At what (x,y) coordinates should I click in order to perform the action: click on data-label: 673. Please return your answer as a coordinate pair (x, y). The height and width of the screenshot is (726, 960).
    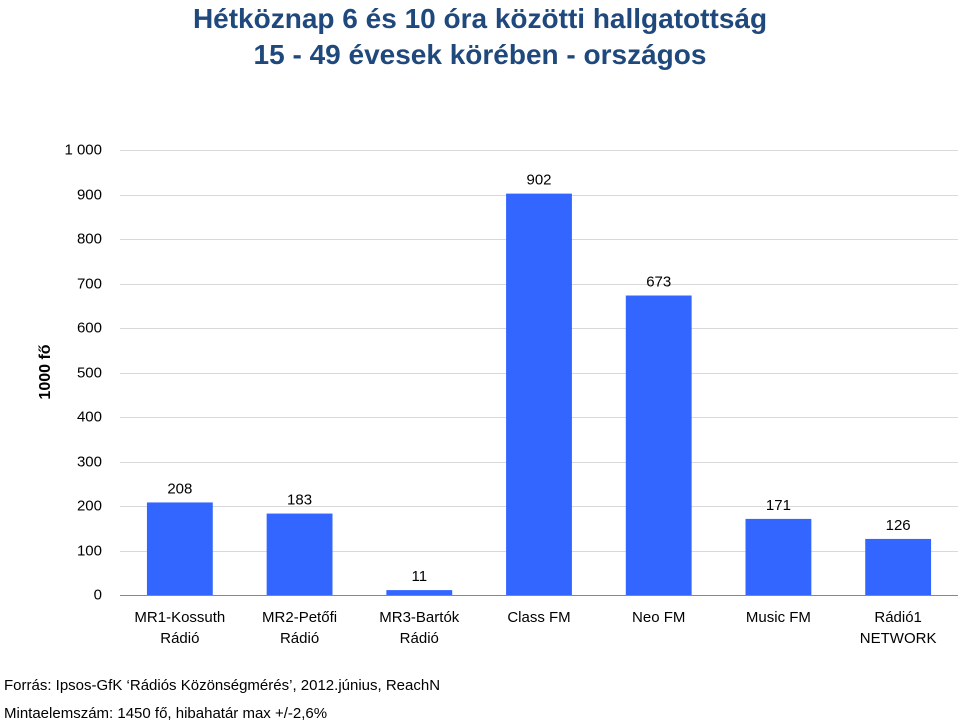
    Looking at the image, I should click on (658, 282).